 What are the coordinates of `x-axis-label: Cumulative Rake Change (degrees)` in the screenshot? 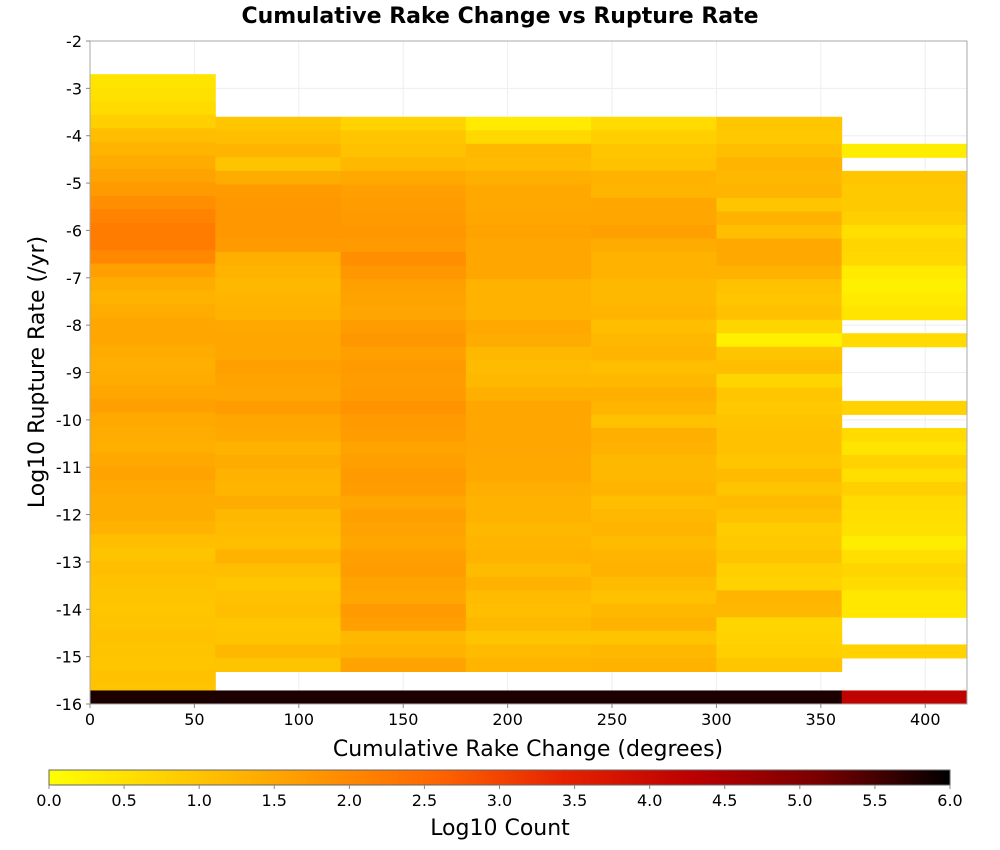 It's located at (528, 749).